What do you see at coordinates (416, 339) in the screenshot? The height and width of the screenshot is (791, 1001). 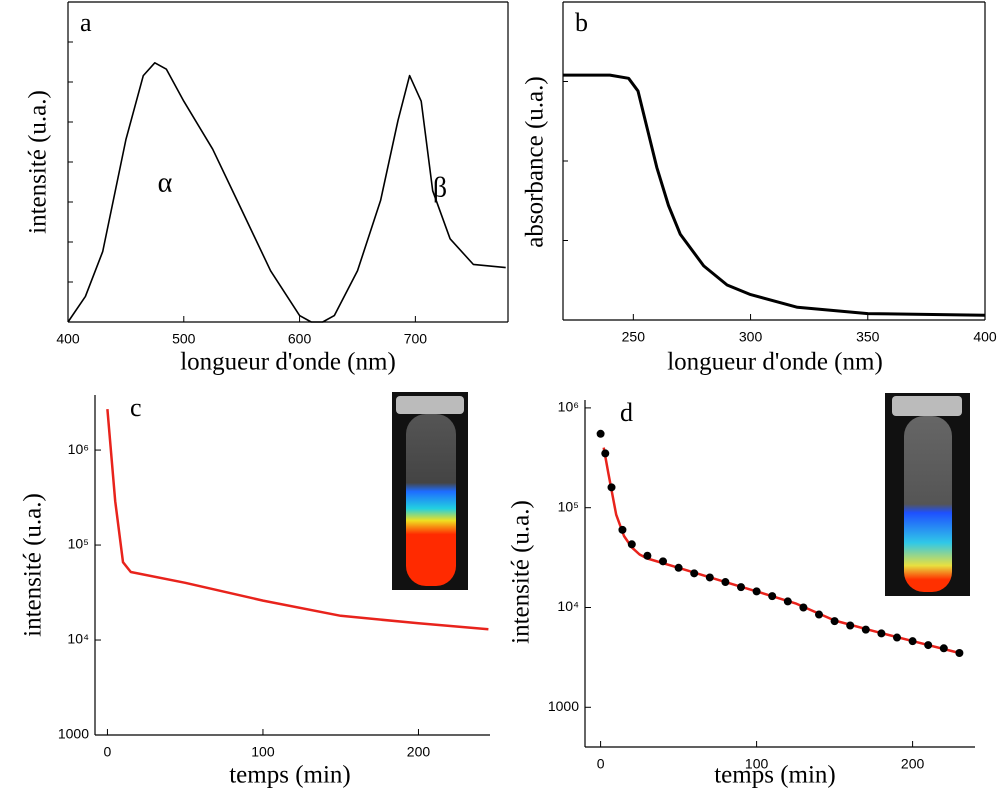 I see `x-tick-label: 700` at bounding box center [416, 339].